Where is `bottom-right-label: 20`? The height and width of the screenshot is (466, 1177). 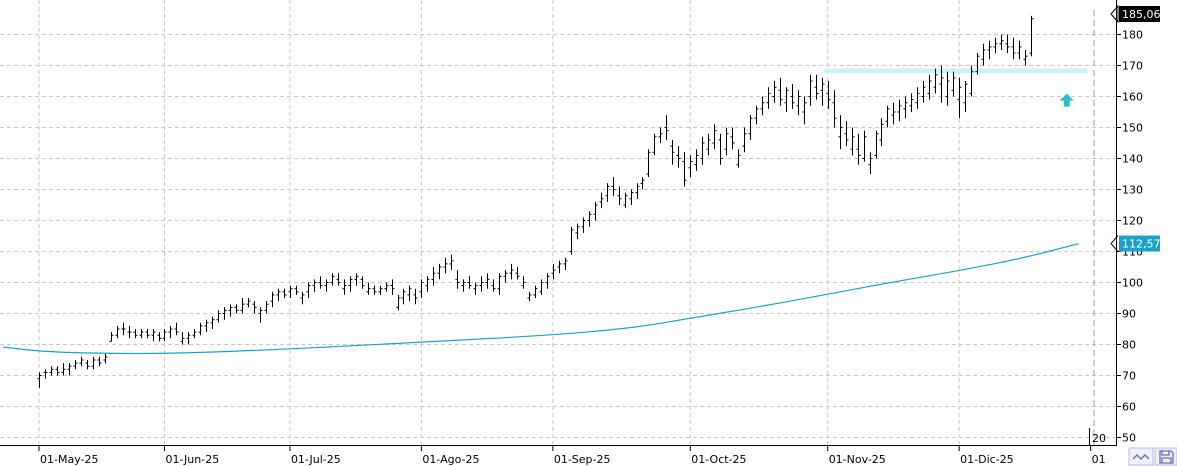
bottom-right-label: 20 is located at coordinates (1099, 438).